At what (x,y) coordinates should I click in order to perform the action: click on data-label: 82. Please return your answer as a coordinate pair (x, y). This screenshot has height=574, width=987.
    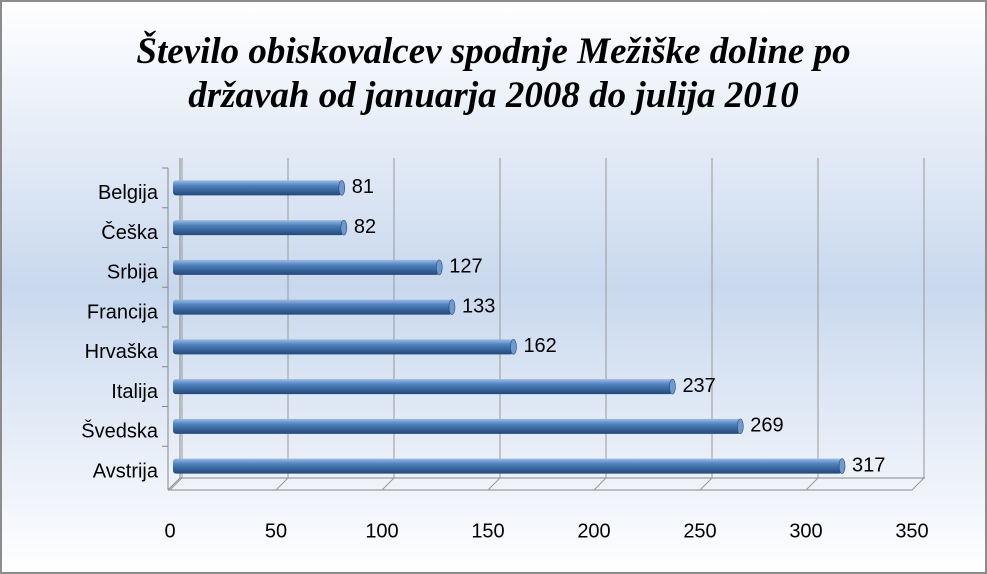
    Looking at the image, I should click on (365, 227).